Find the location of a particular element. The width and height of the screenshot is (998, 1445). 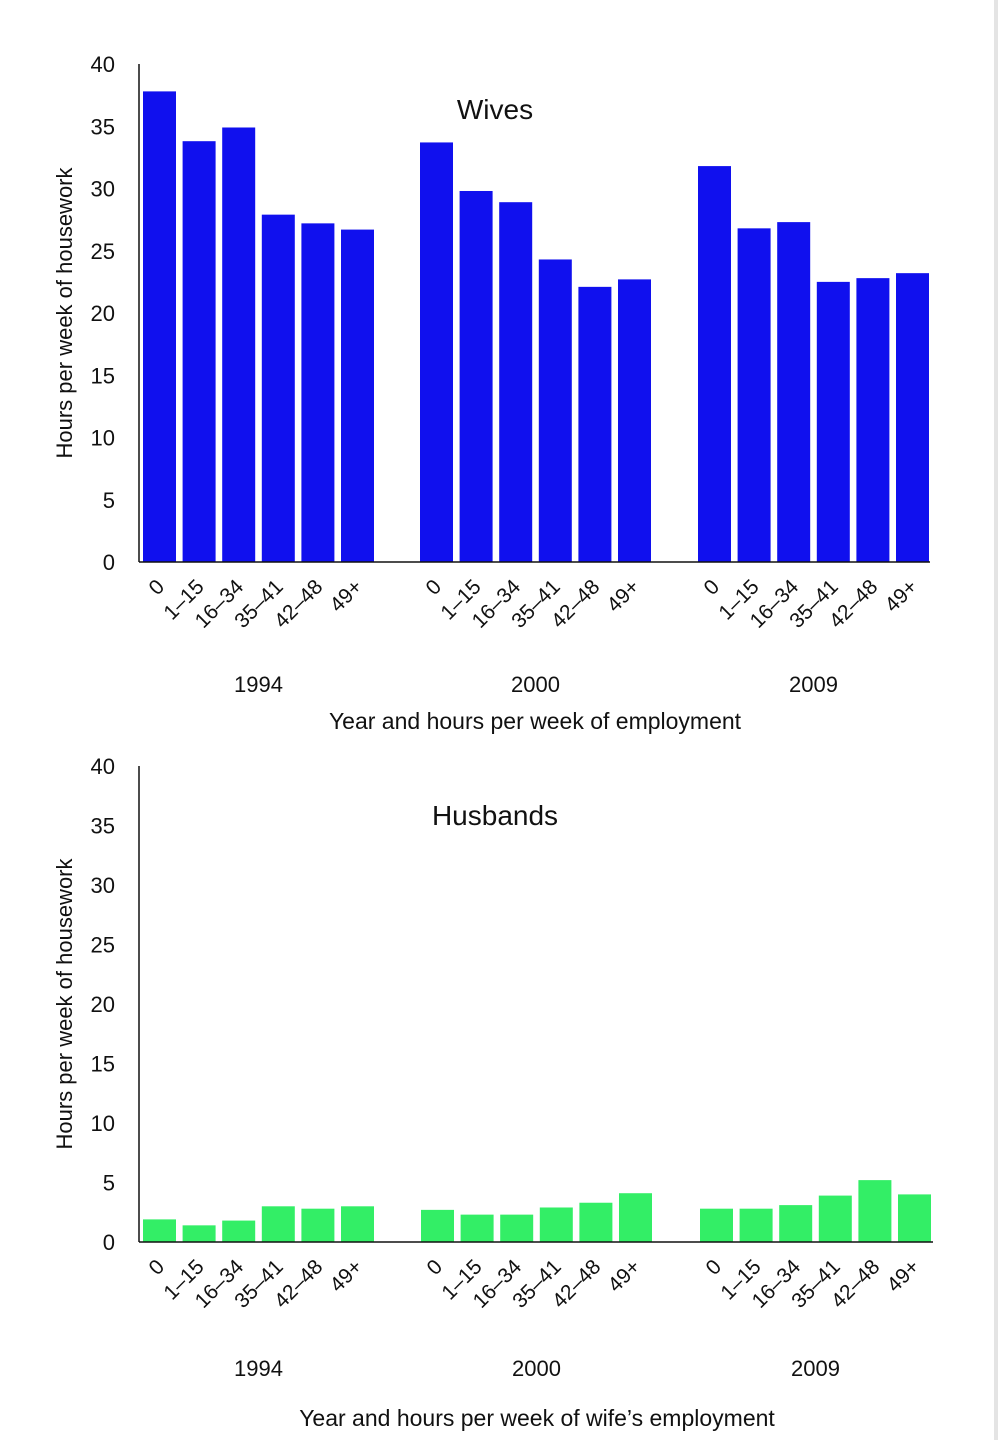

page-edge-divider is located at coordinates (996, 720).